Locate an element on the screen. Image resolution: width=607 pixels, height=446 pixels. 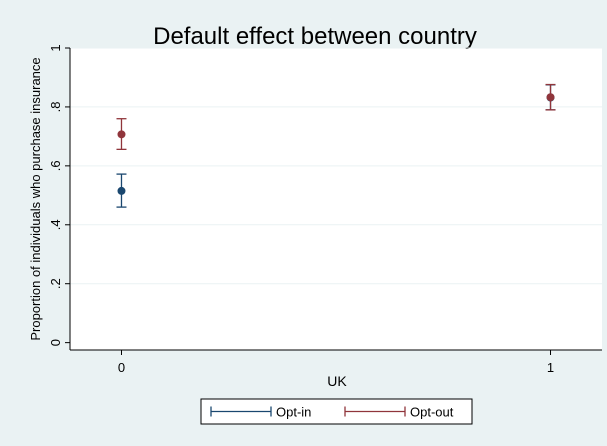
y-ticks: 0 .2 .4 .6 .8 1 is located at coordinates (59, 195).